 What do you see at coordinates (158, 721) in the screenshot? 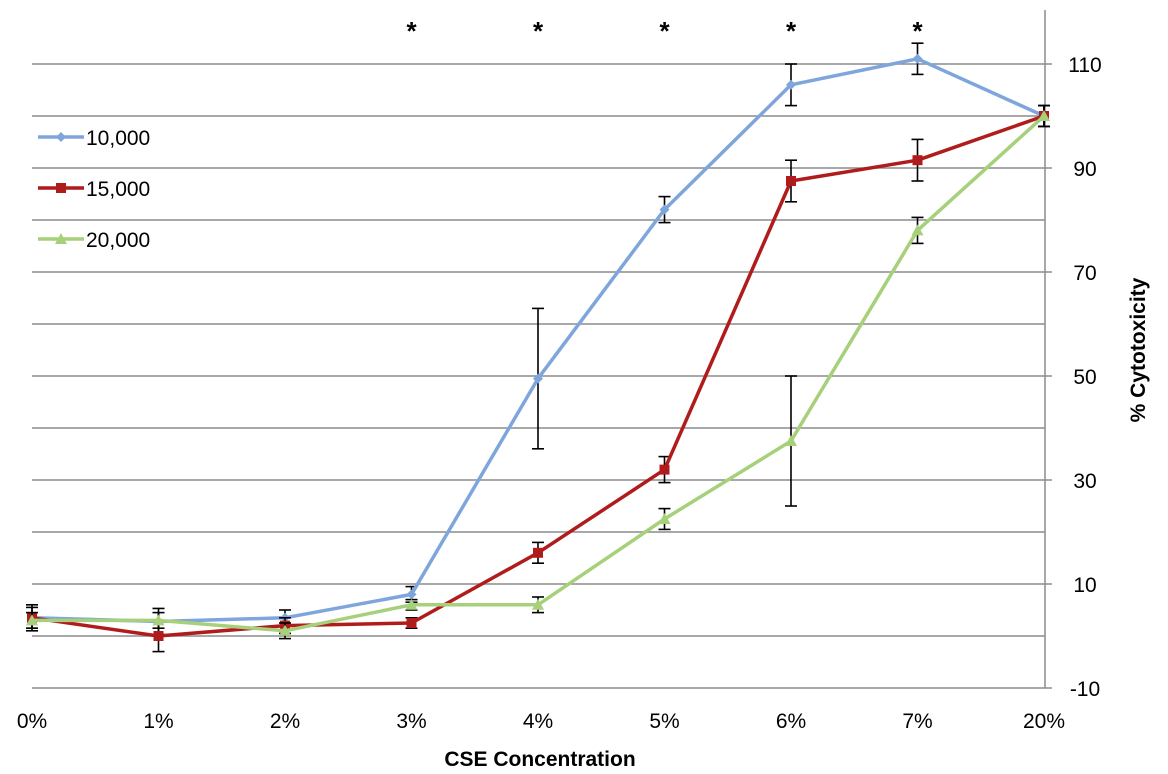
I see `x-tick-label: 1%` at bounding box center [158, 721].